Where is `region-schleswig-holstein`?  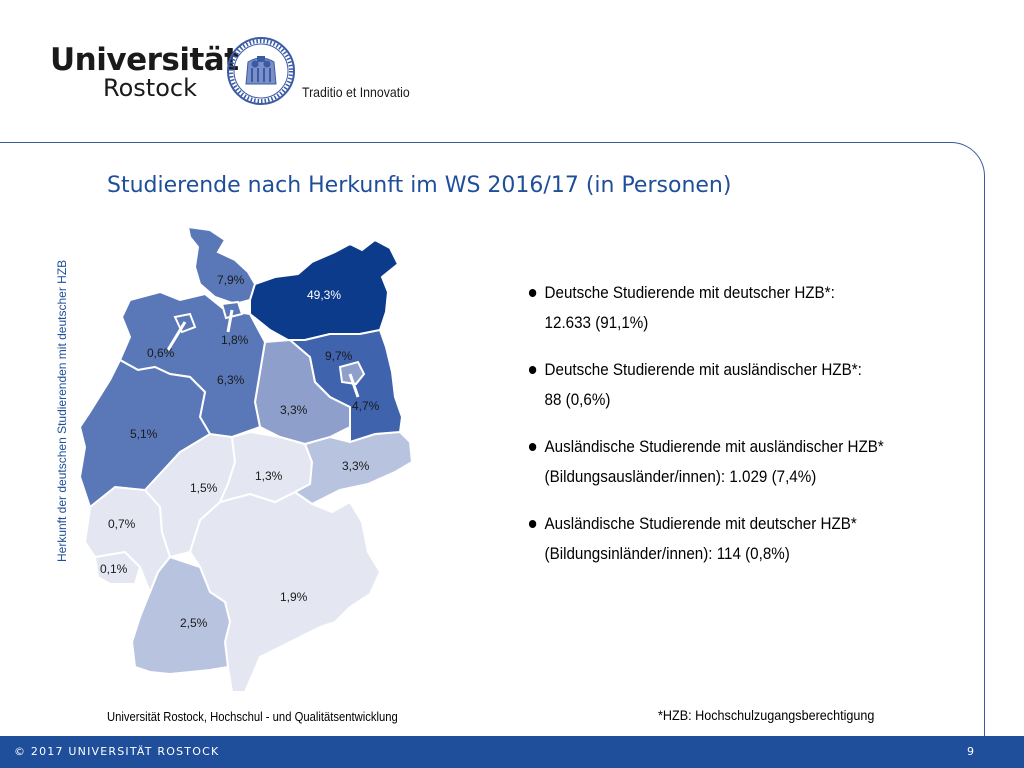
region-schleswig-holstein is located at coordinates (221, 265).